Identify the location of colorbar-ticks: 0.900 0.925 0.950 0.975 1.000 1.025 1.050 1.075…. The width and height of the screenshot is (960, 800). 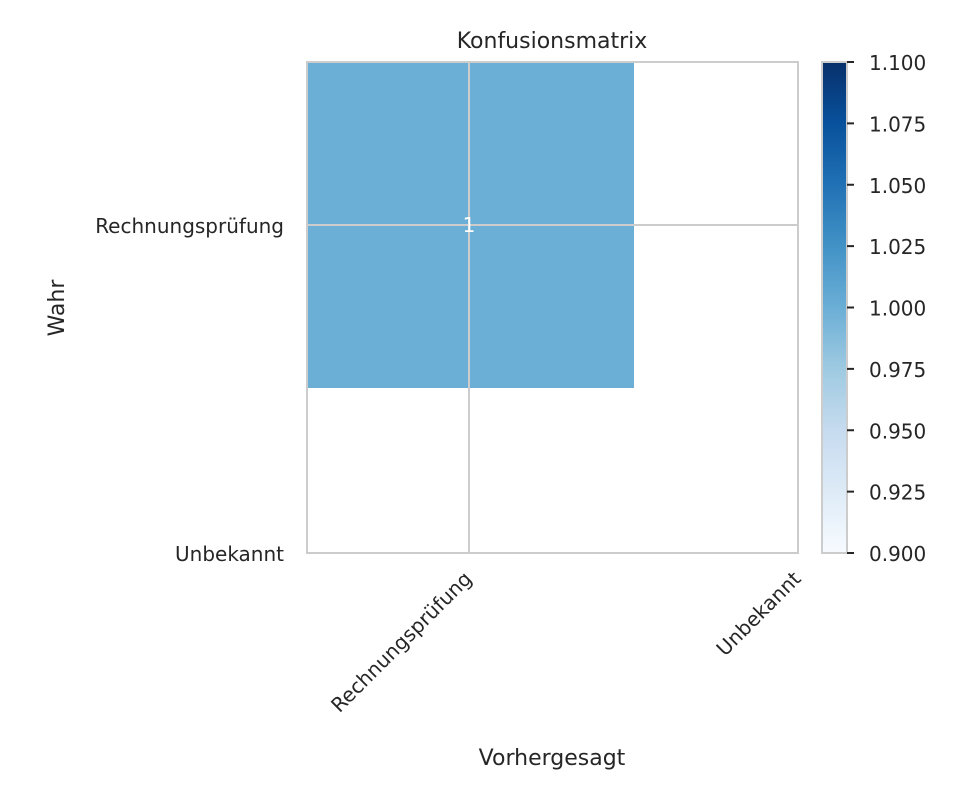
(886, 308).